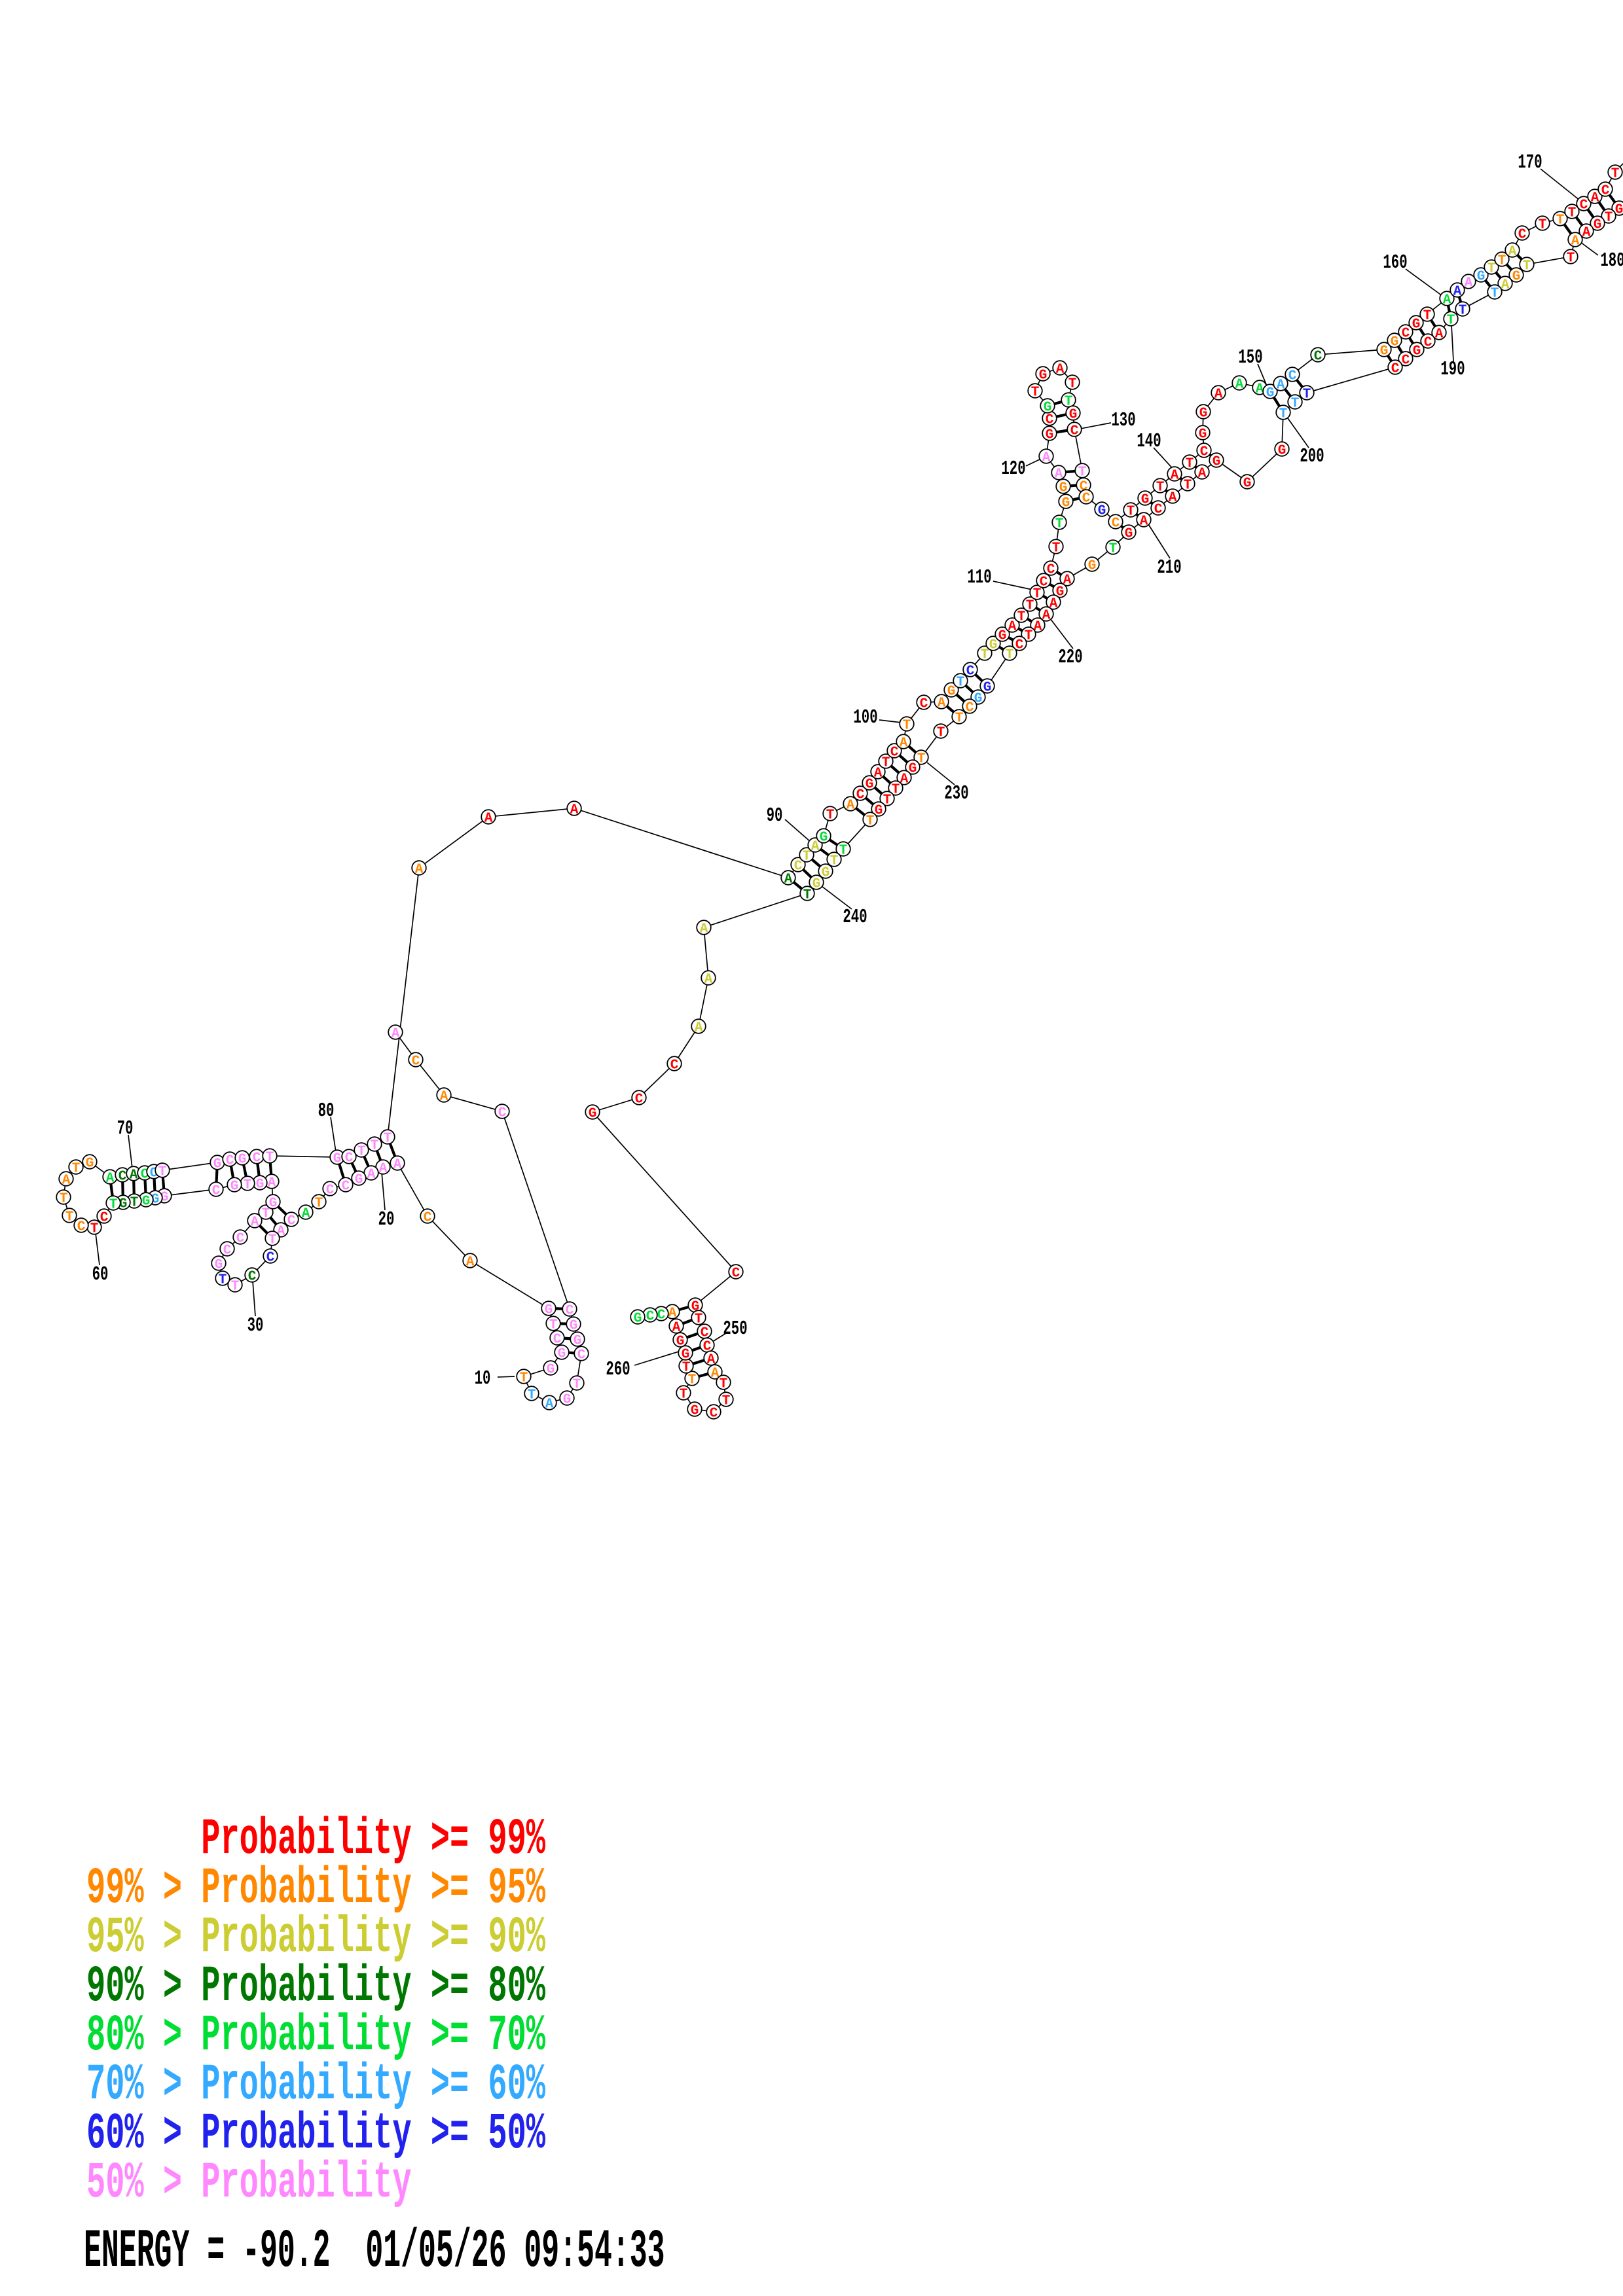  Describe the element at coordinates (315, 1840) in the screenshot. I see `legend-entry-1: Probability >= 99%` at that location.